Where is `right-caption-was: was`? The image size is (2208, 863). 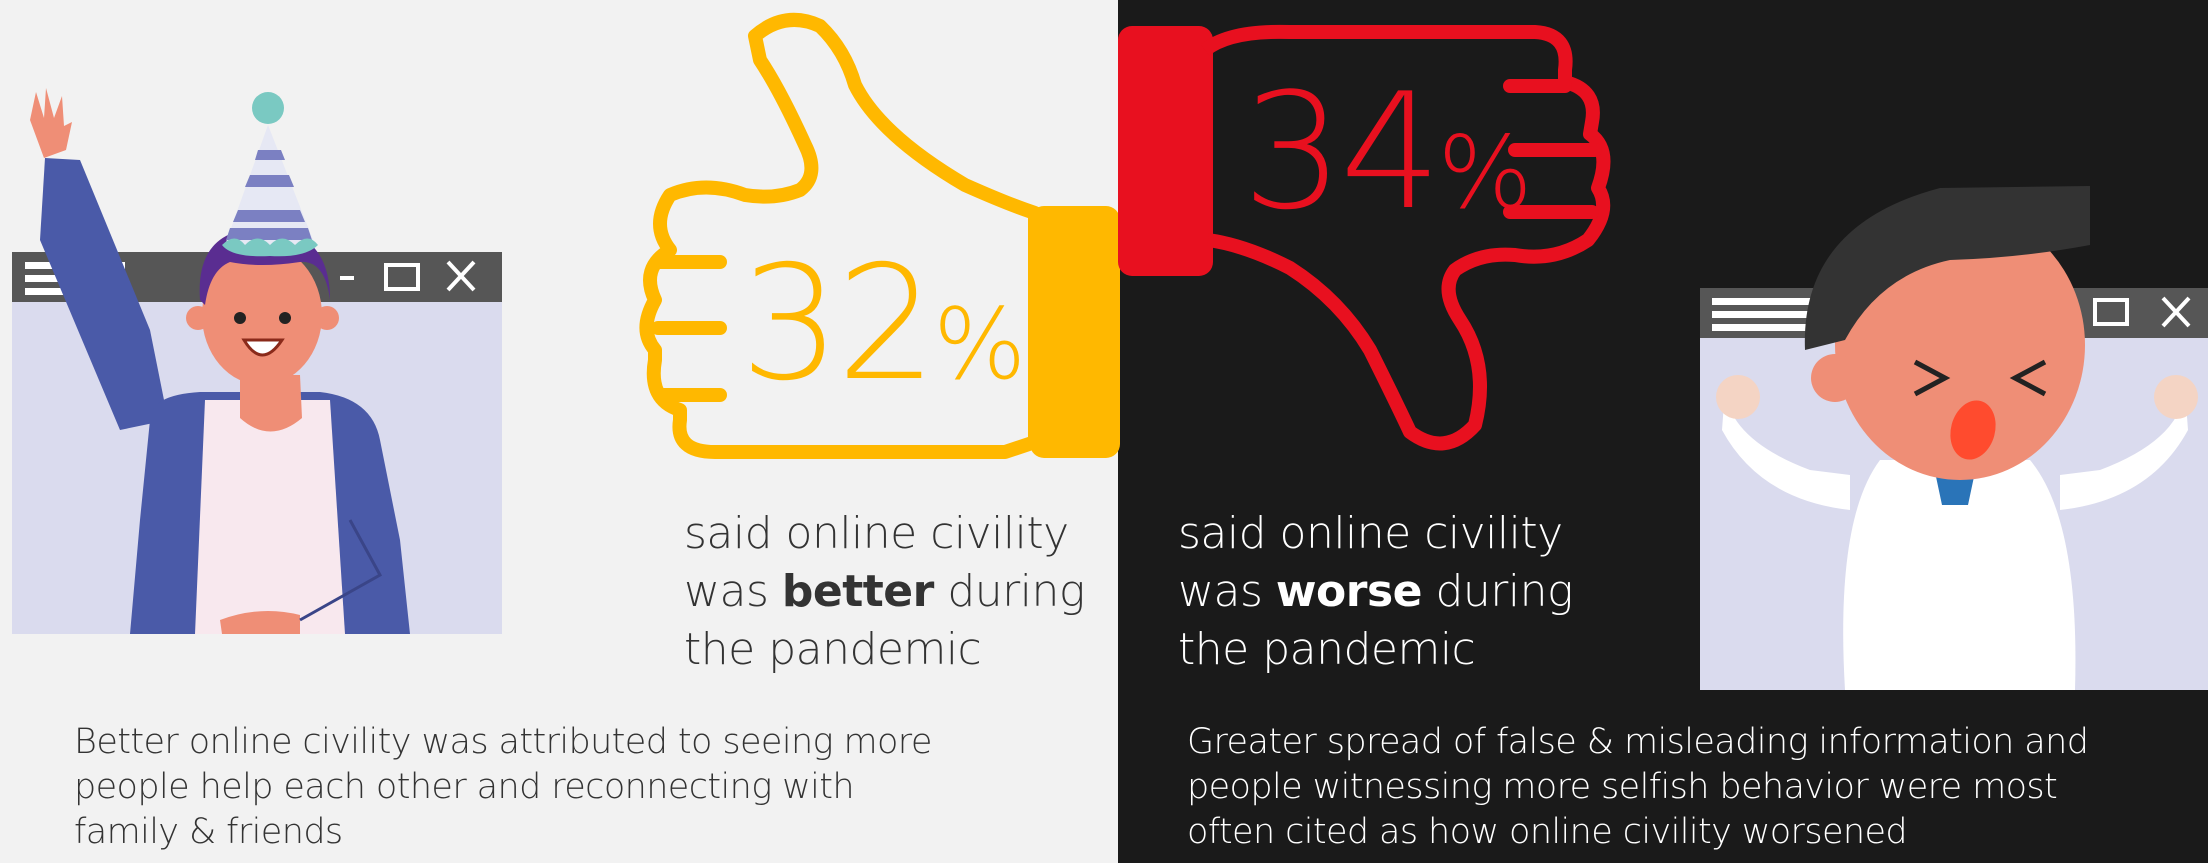 right-caption-was: was is located at coordinates (1220, 591).